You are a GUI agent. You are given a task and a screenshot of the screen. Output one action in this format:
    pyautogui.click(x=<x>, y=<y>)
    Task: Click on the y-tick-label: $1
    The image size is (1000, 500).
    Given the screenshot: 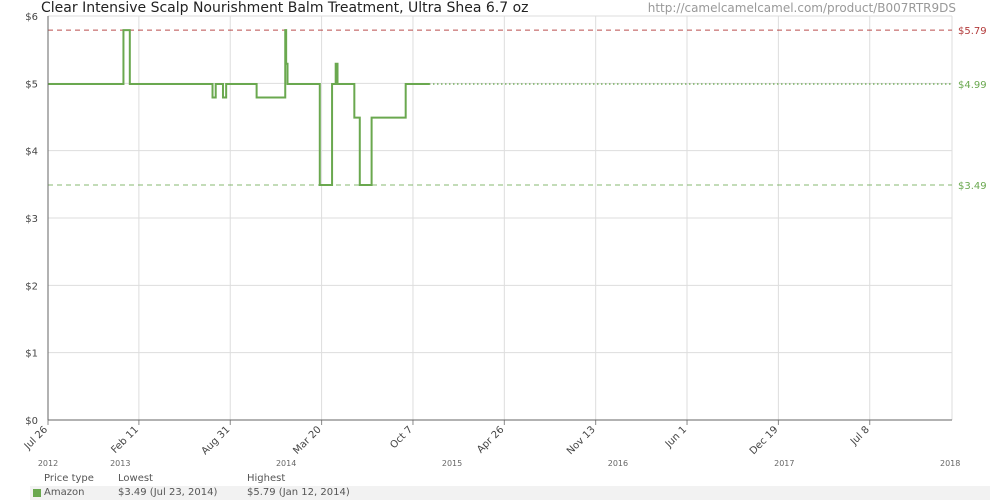 What is the action you would take?
    pyautogui.click(x=31, y=354)
    